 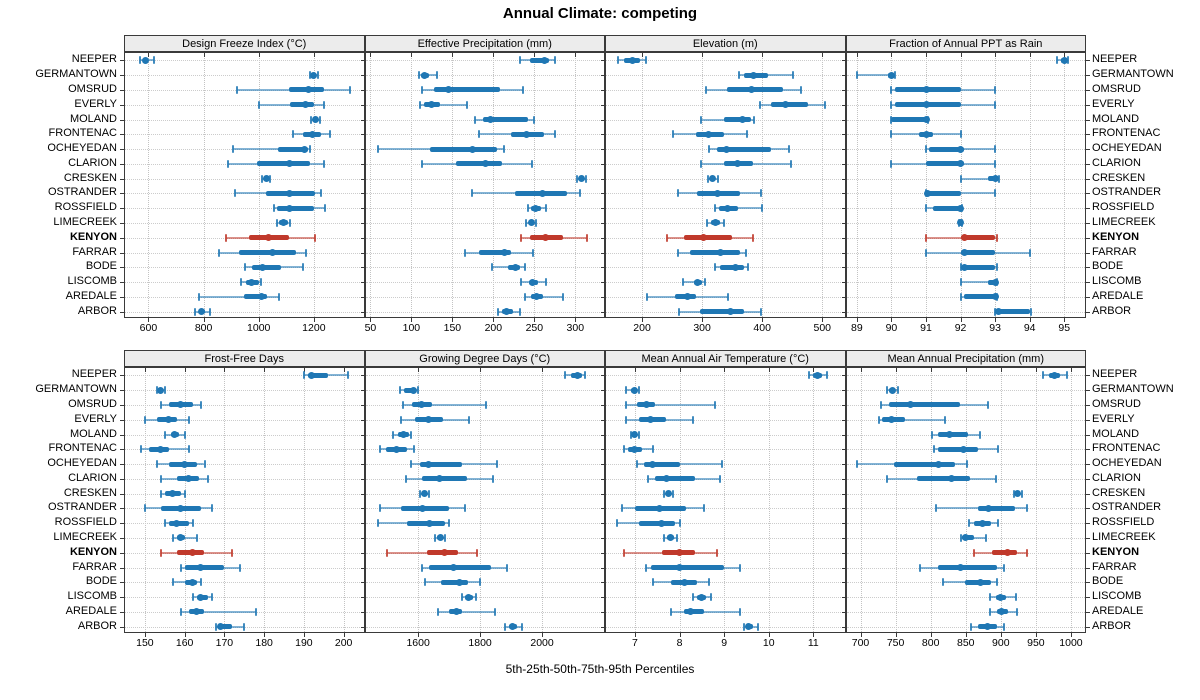 I want to click on site-label: LISCOMB, so click(x=1117, y=596).